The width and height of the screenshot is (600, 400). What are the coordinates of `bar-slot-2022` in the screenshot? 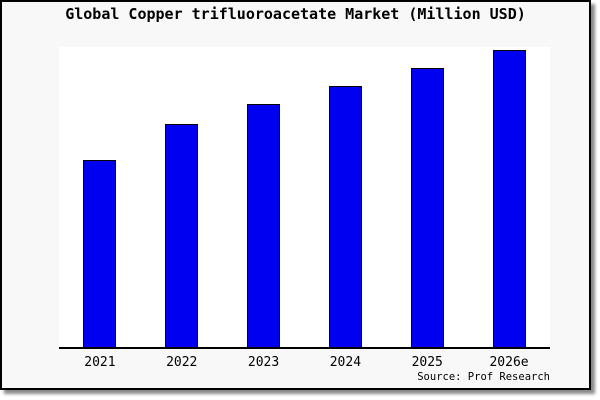 It's located at (182, 197).